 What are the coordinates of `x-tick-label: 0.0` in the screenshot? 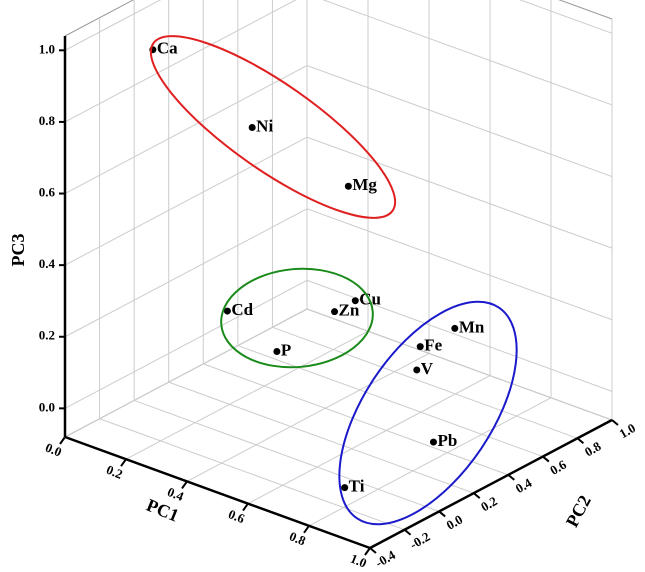 It's located at (53, 450).